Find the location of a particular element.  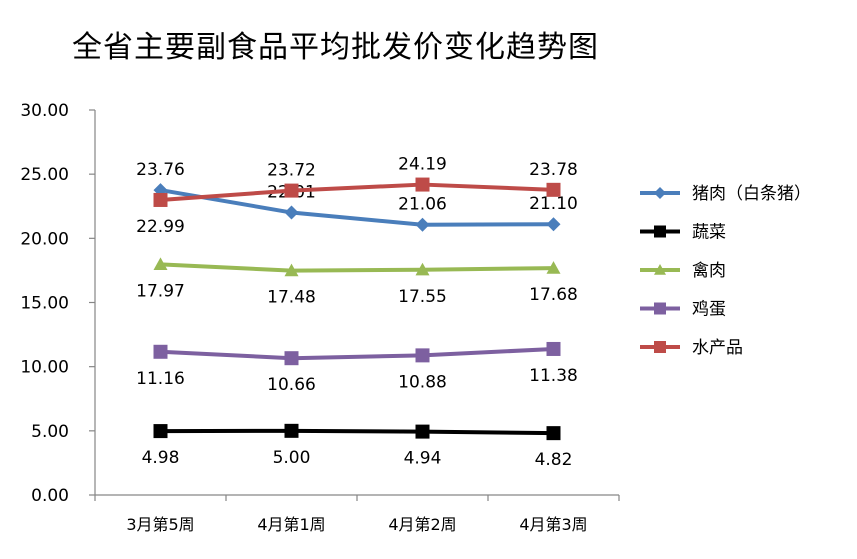

data-label: 22.99 is located at coordinates (160, 227).